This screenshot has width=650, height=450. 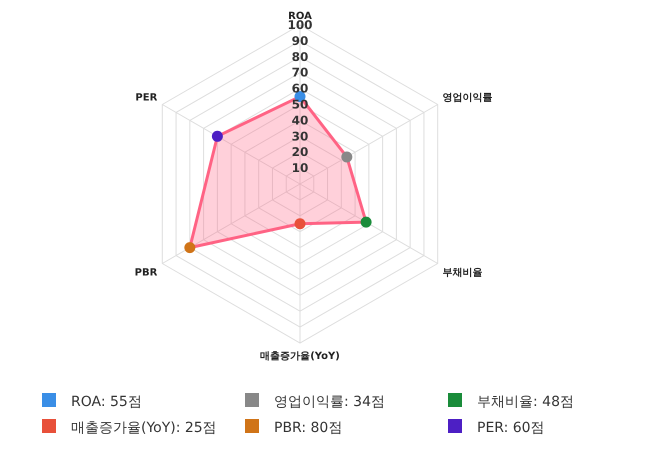 I want to click on spoke-label: 부채비율, so click(x=462, y=272).